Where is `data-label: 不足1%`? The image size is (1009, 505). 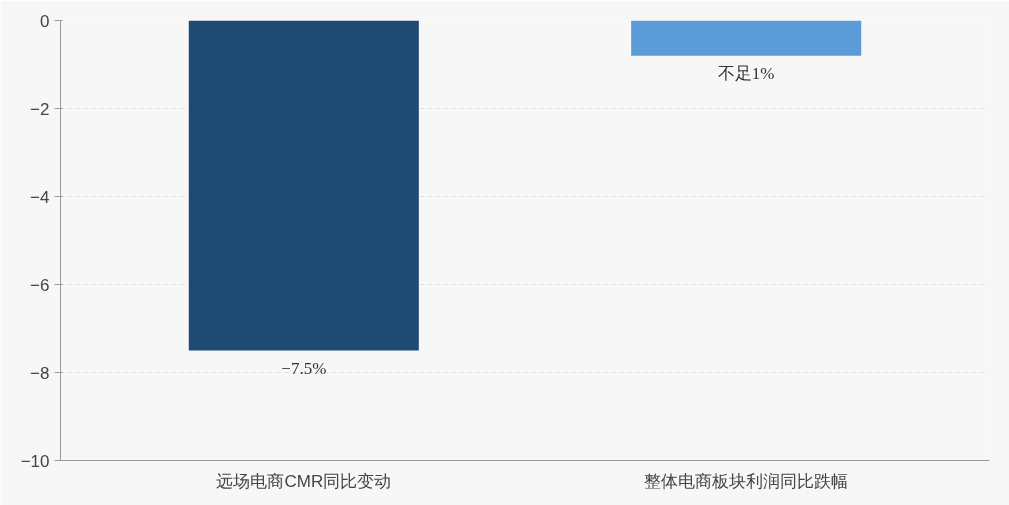
data-label: 不足1% is located at coordinates (746, 73).